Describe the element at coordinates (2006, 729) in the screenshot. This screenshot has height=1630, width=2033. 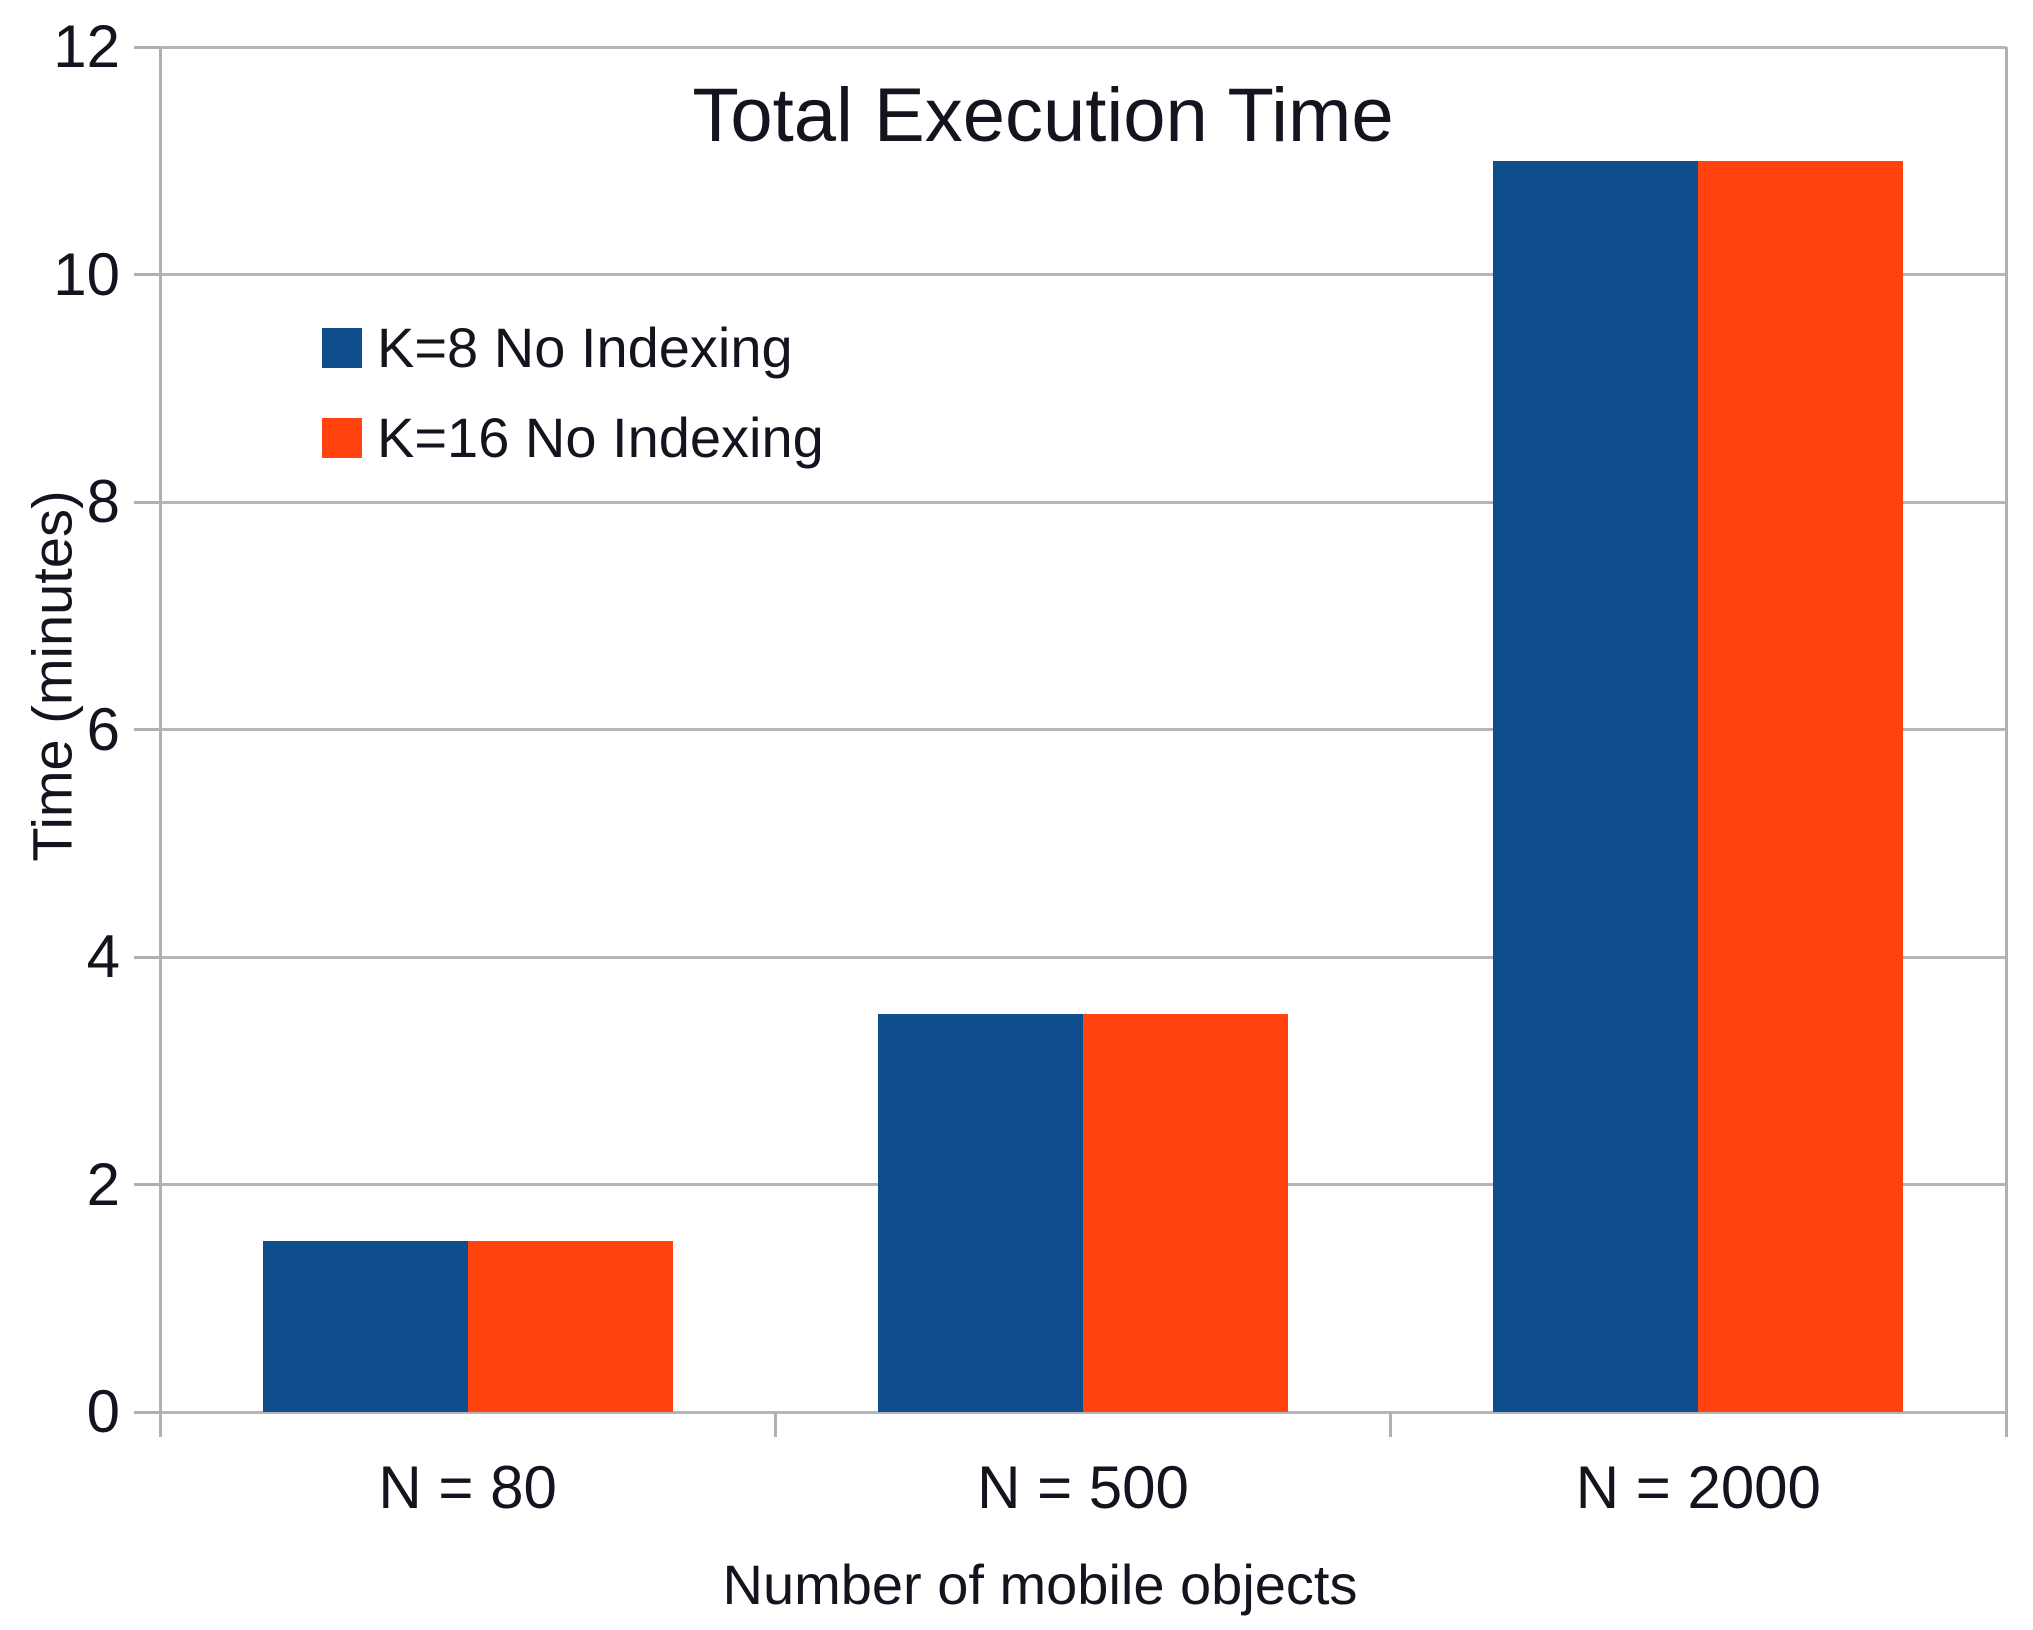
I see `plot-right-border` at that location.